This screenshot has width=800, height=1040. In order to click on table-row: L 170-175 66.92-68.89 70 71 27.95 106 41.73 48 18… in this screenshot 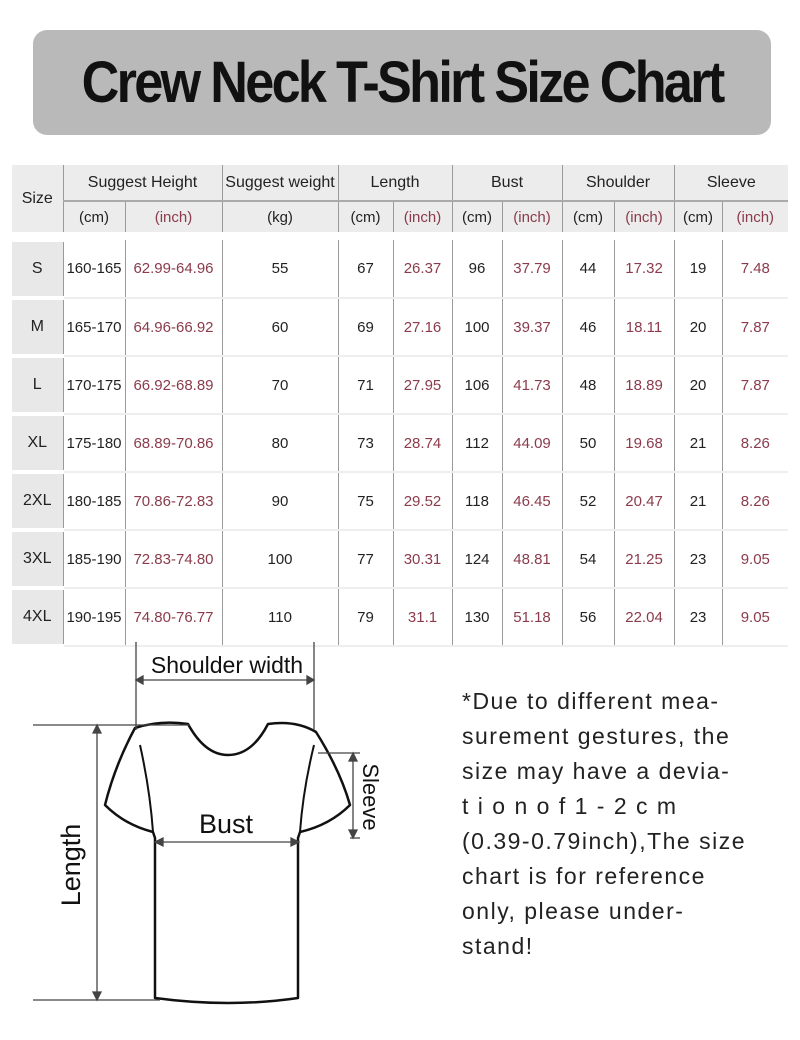, I will do `click(400, 385)`.